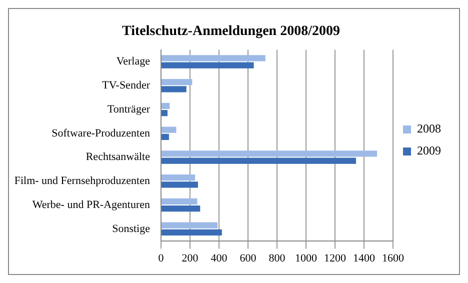 This screenshot has width=468, height=283. I want to click on y-tick-label: Sonstige, so click(131, 228).